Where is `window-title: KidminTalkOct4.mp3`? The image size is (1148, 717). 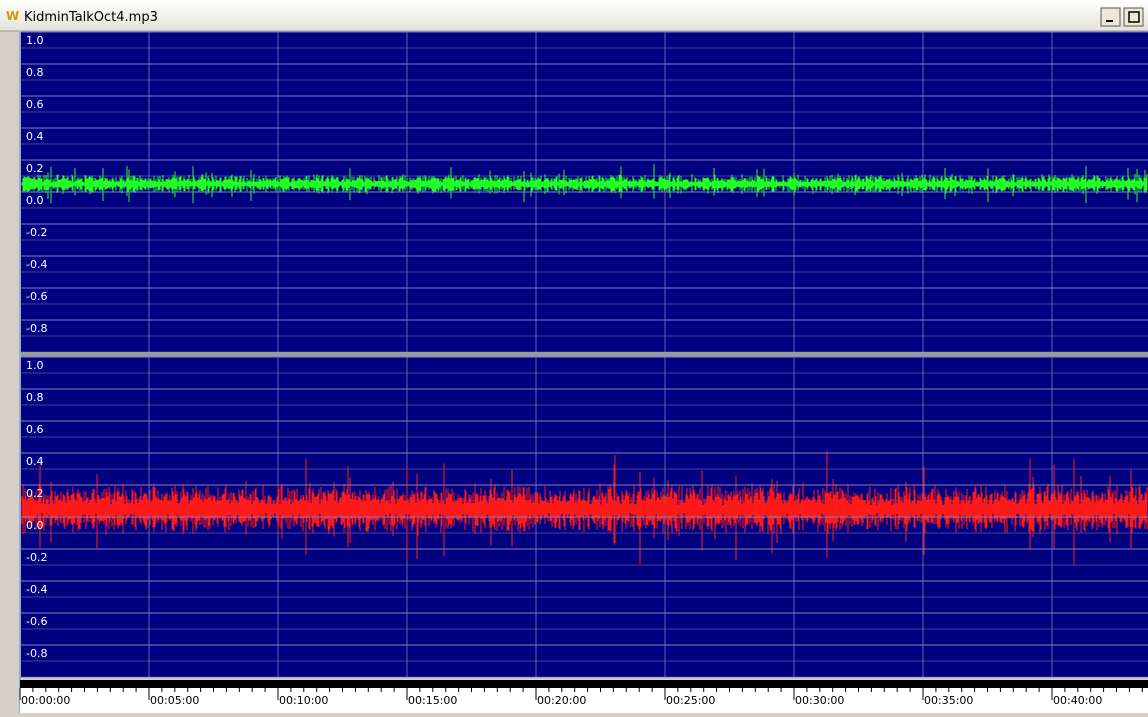
window-title: KidminTalkOct4.mp3 is located at coordinates (91, 17).